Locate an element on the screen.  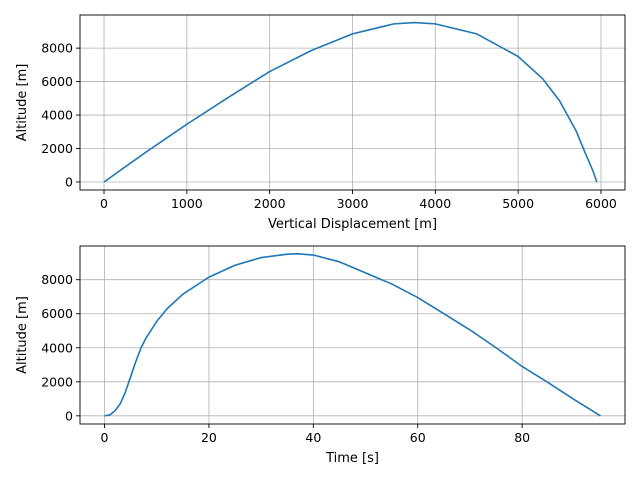
x-axis-label: Time [s] is located at coordinates (352, 458).